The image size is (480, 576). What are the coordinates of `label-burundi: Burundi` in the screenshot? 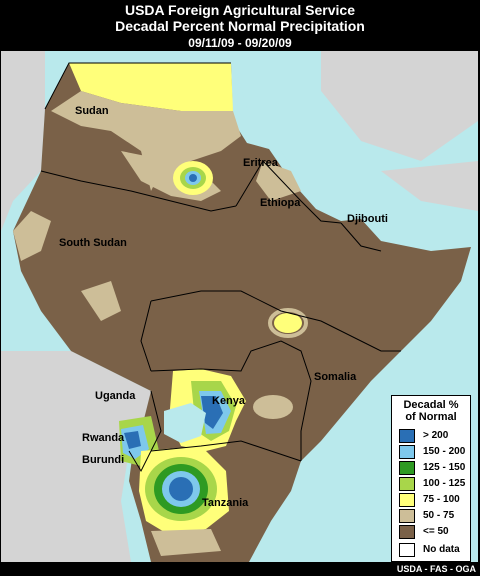 It's located at (103, 460).